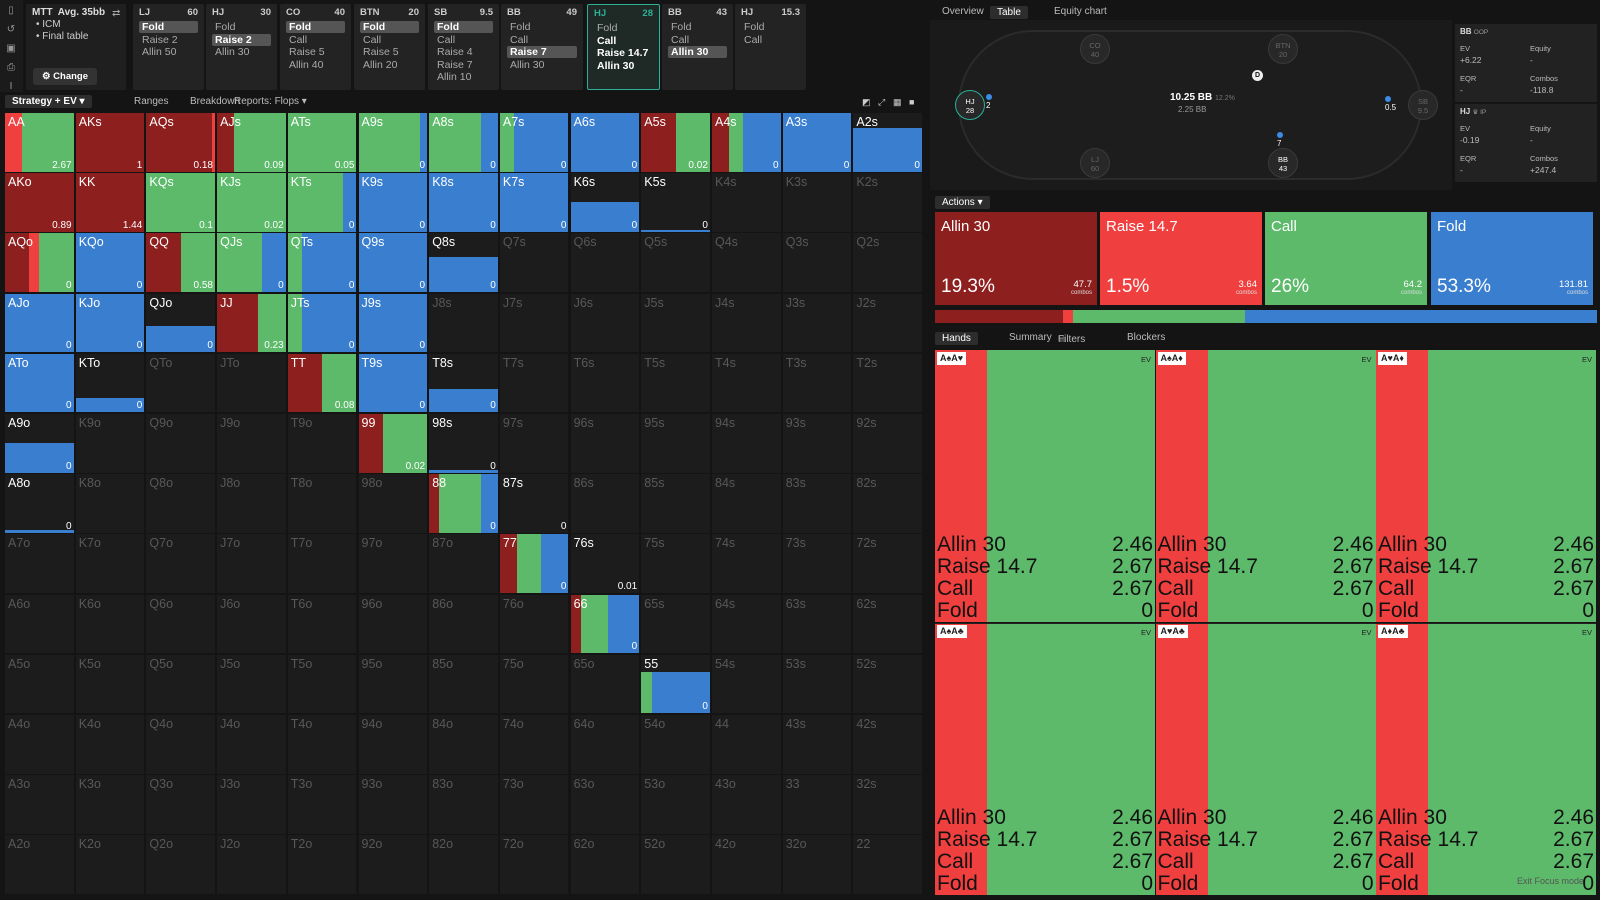 This screenshot has width=1600, height=900. What do you see at coordinates (39, 864) in the screenshot?
I see `hand-cell-a2o: A2o` at bounding box center [39, 864].